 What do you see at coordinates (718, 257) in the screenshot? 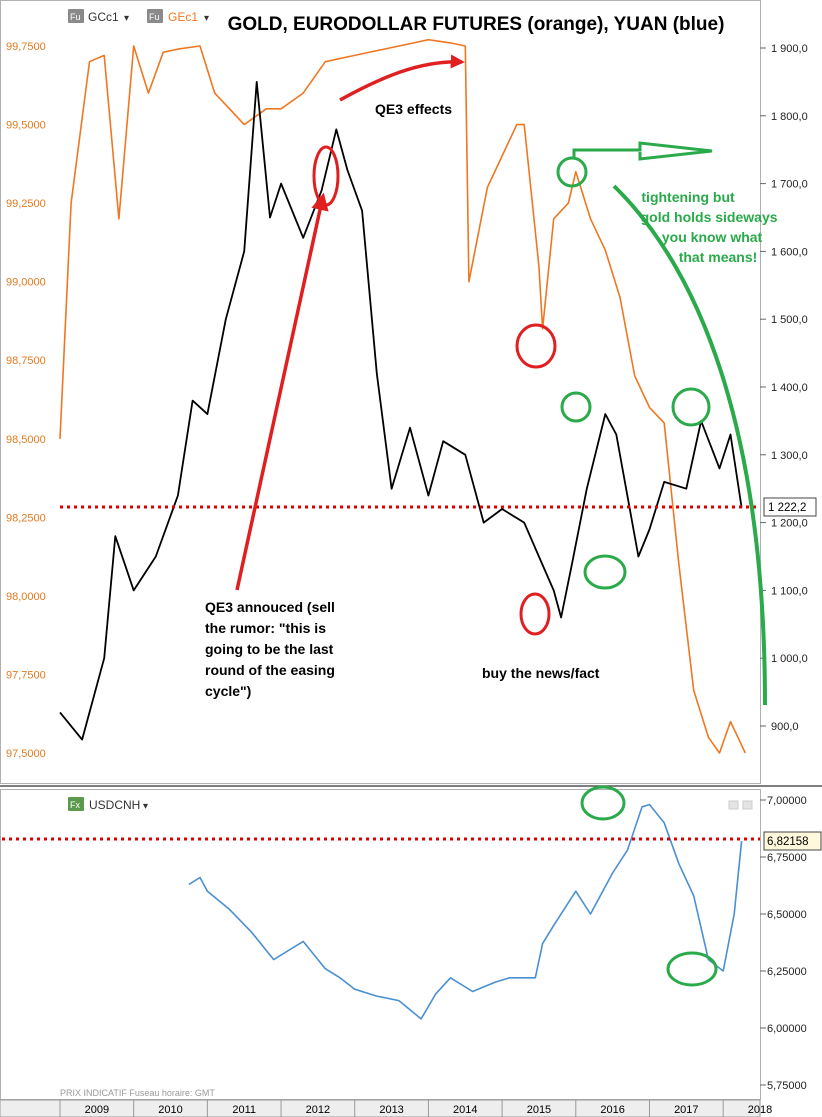
I see `annotation-line: that means!` at bounding box center [718, 257].